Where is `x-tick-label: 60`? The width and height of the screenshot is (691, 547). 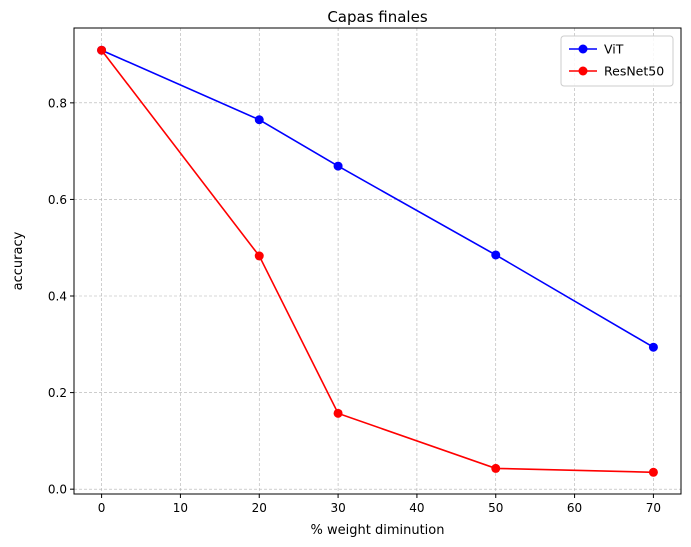
x-tick-label: 60 is located at coordinates (574, 508).